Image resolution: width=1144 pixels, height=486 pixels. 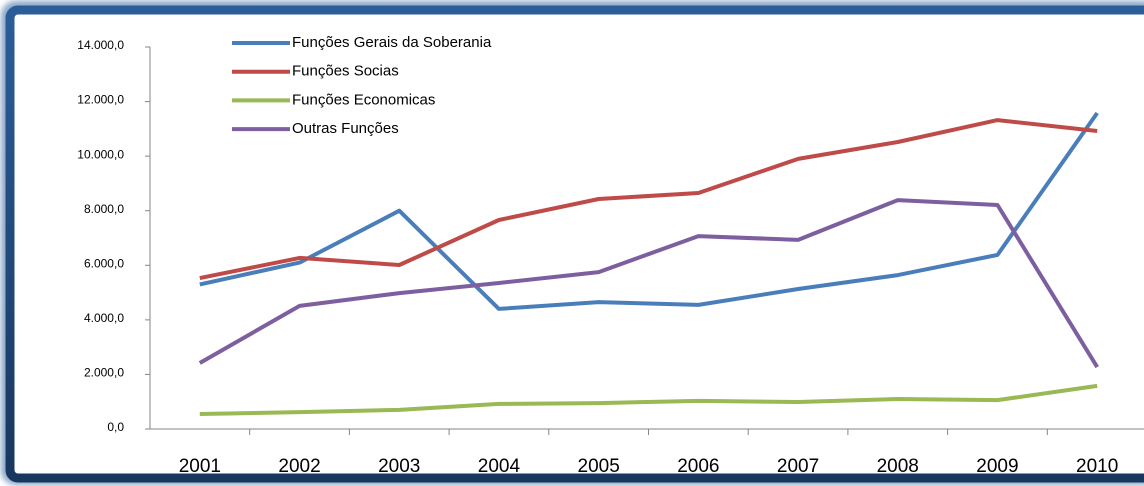 I want to click on legend-label: Funções Socias, so click(x=345, y=71).